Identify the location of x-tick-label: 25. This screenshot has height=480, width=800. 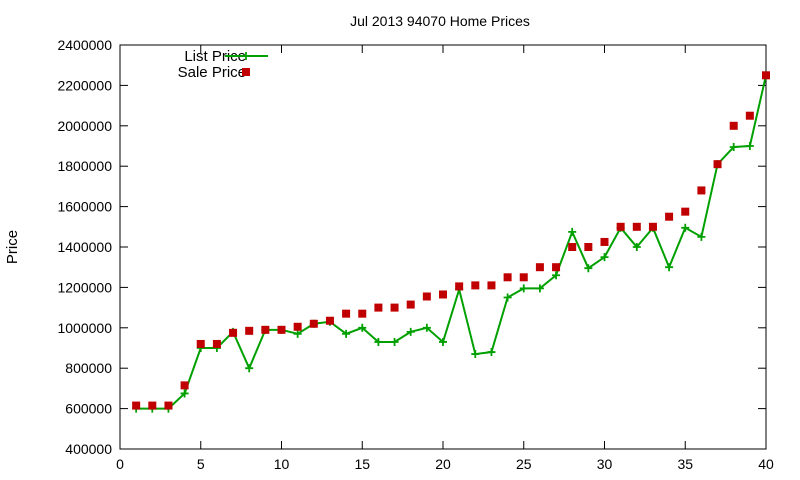
(524, 464).